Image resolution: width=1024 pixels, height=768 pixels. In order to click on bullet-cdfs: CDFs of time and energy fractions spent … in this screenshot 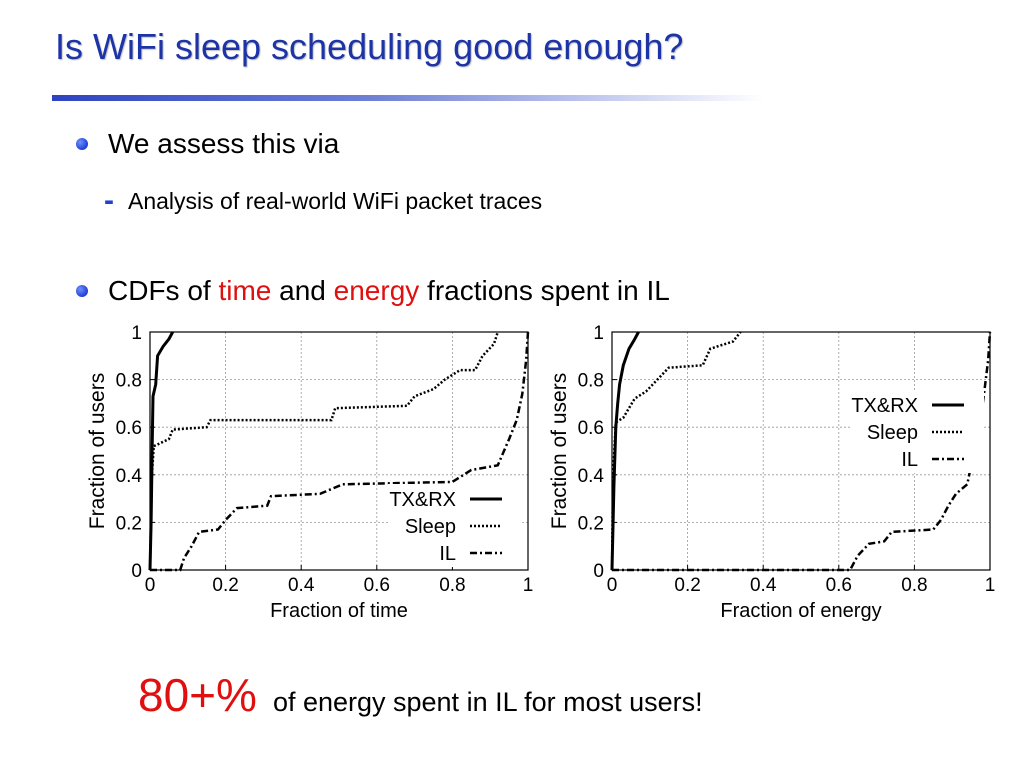, I will do `click(373, 291)`.